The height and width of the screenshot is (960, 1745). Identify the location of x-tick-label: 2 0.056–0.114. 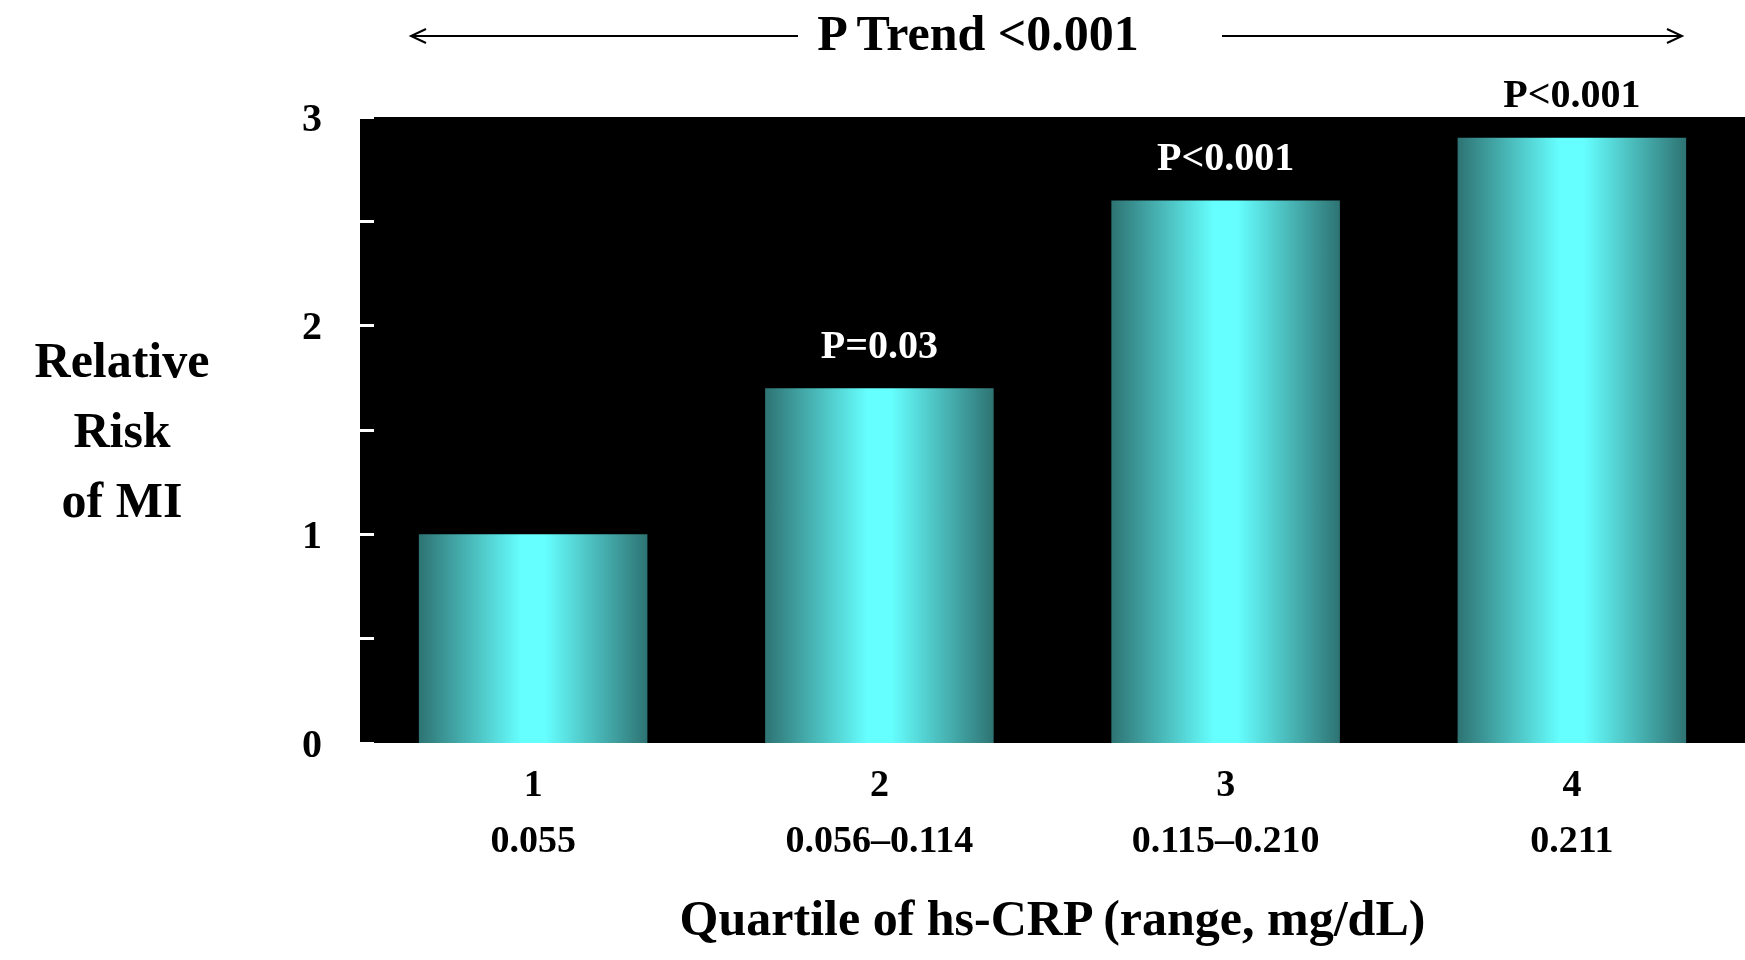
(879, 811).